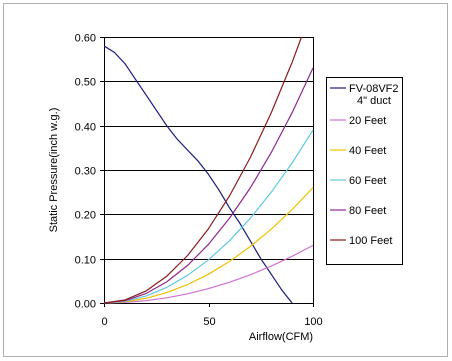 The height and width of the screenshot is (361, 452). Describe the element at coordinates (209, 322) in the screenshot. I see `x-tick-label: 50` at that location.